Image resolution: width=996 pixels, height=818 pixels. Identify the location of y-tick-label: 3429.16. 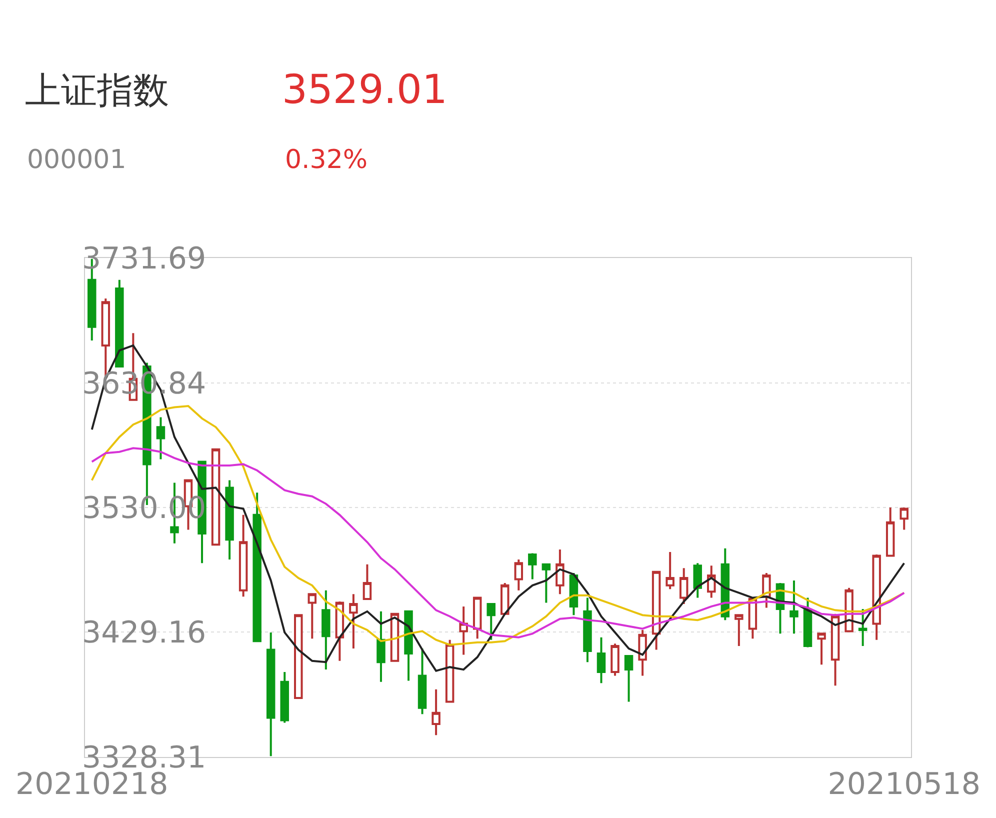
(144, 633).